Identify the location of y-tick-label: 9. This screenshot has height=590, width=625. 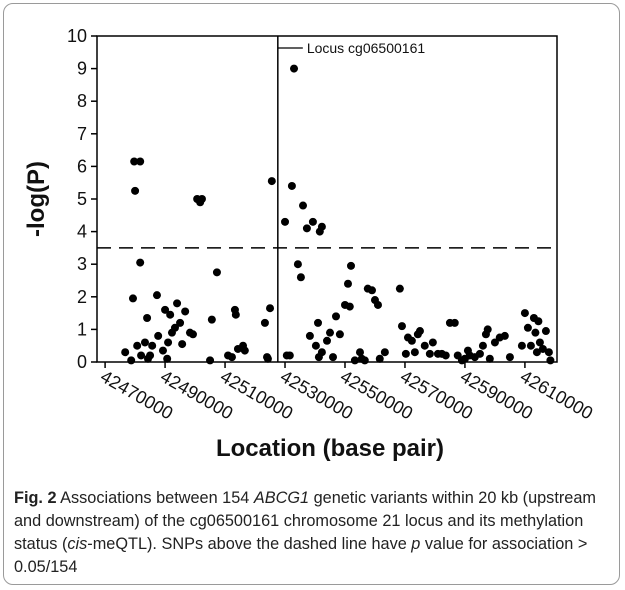
(82, 69).